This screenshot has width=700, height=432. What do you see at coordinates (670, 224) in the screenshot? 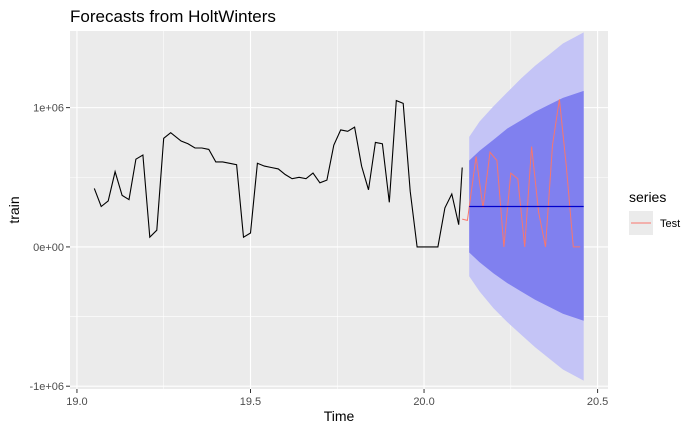
I see `legend-label-test: Test` at bounding box center [670, 224].